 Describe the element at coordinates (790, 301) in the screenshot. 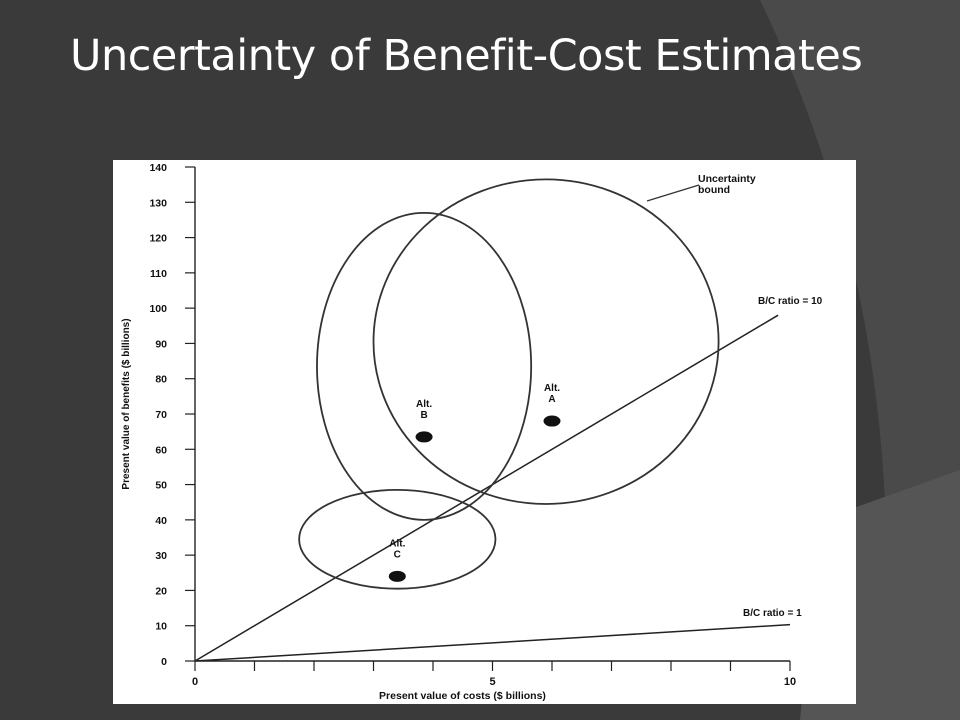

I see `bc-ratio-10-label: B/C ratio = 10` at that location.